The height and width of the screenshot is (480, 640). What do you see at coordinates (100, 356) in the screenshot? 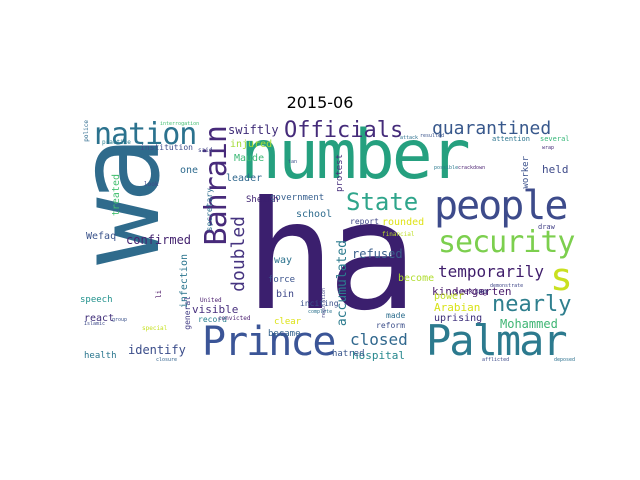
I see `word-health: health` at bounding box center [100, 356].